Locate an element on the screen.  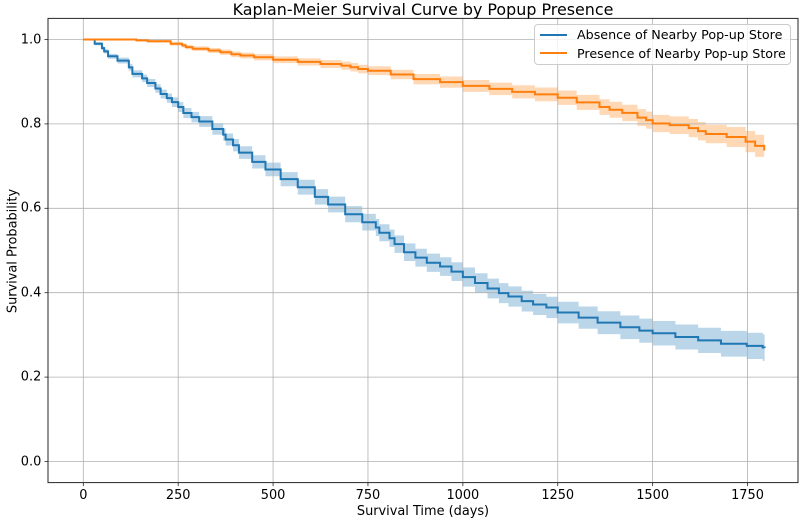
x-tick-label: 1500 is located at coordinates (653, 495).